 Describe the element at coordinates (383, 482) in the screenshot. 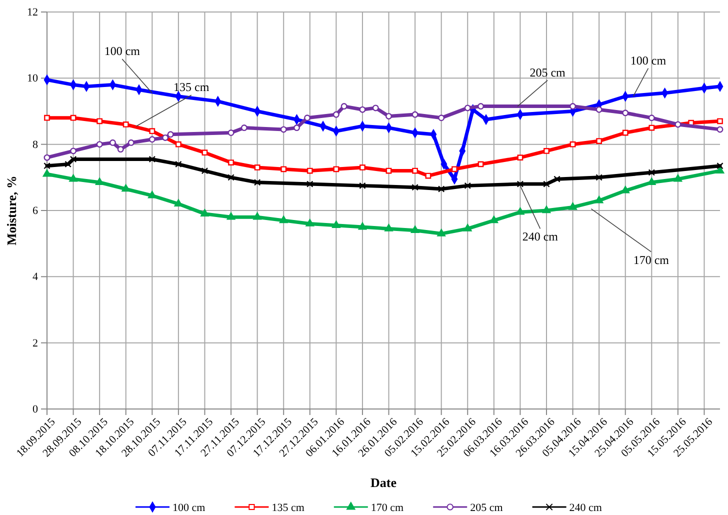

I see `x-axis-title: Date` at that location.